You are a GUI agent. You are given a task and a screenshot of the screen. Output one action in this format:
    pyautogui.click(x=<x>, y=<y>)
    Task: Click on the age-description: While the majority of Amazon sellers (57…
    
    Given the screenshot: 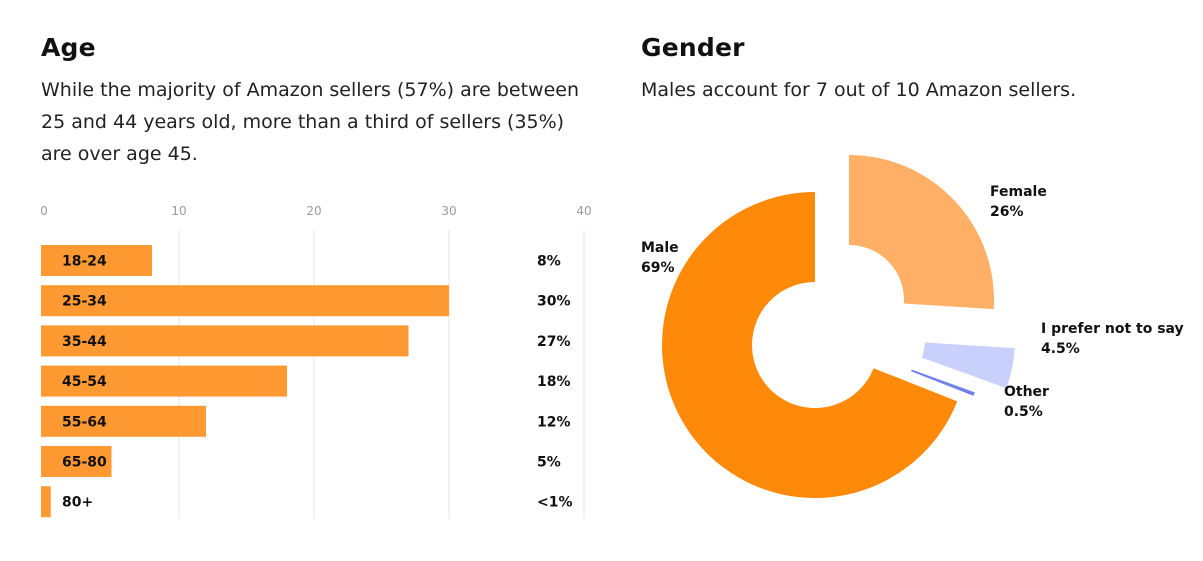 What is the action you would take?
    pyautogui.click(x=310, y=122)
    